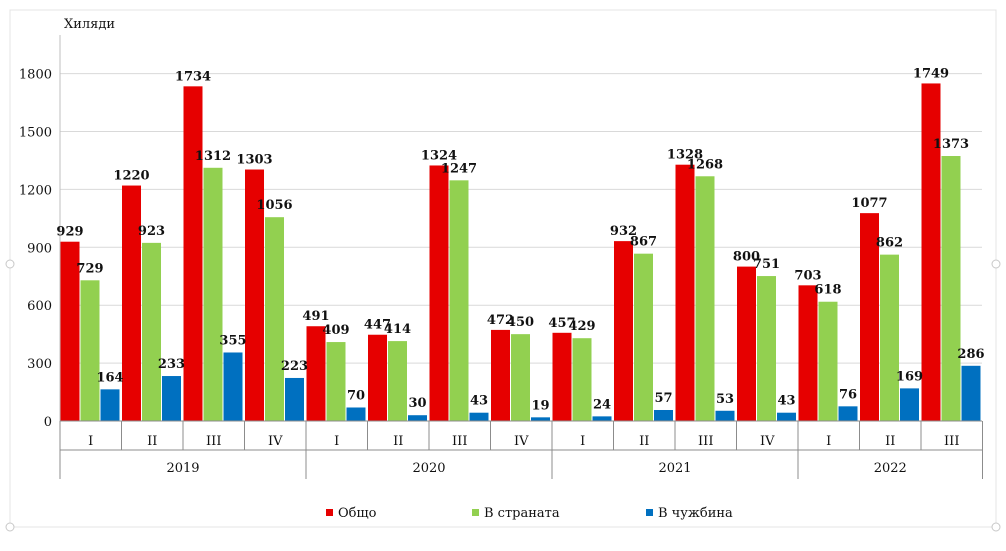 The height and width of the screenshot is (551, 1006). I want to click on data-label: 618, so click(827, 290).